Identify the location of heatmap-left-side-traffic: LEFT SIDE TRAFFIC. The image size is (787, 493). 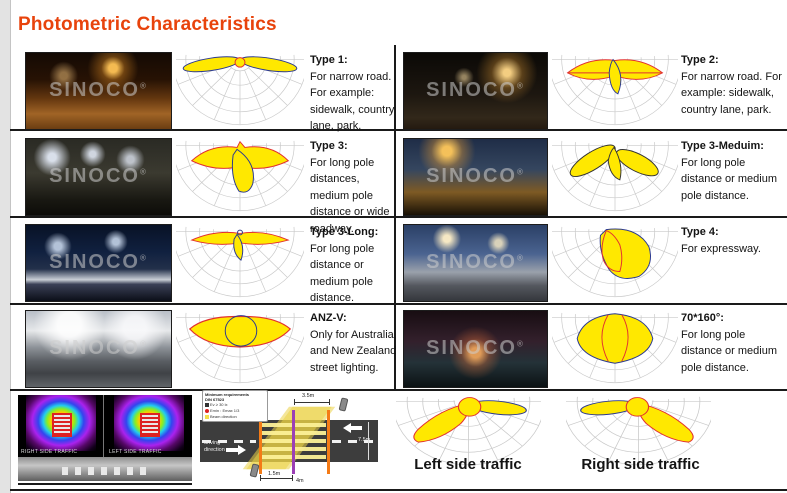
(148, 426).